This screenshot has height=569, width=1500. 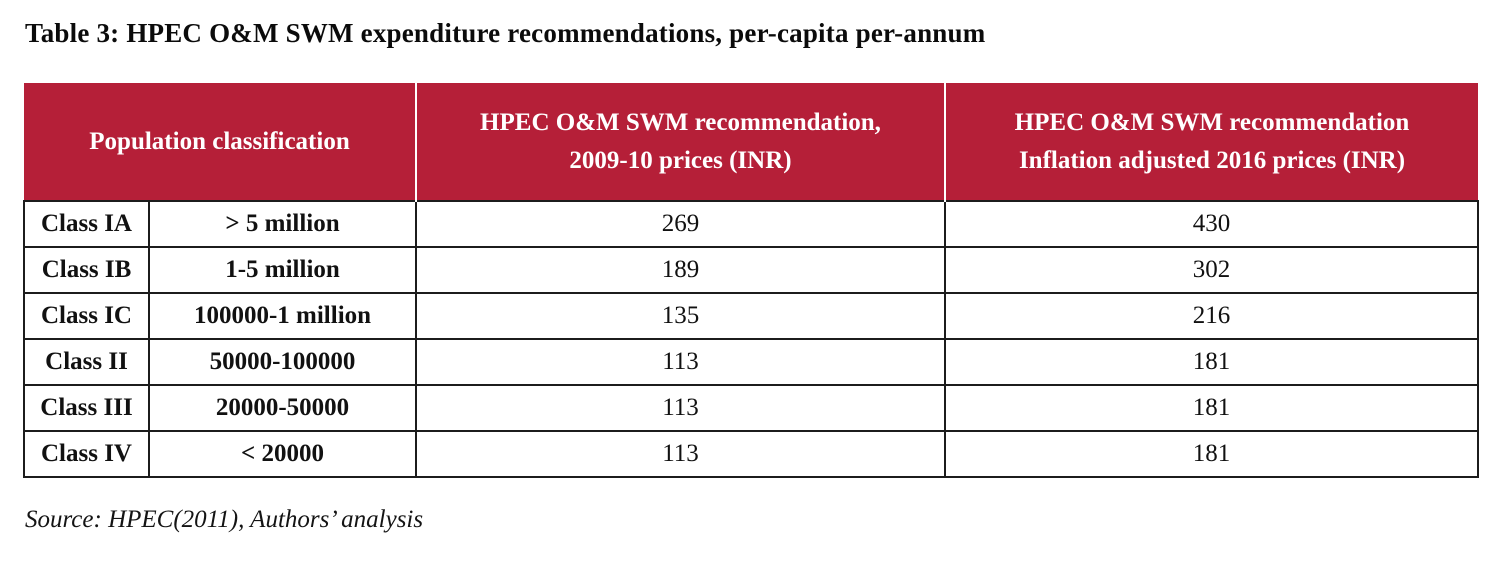 I want to click on value-2009-cell: 135, so click(x=680, y=316).